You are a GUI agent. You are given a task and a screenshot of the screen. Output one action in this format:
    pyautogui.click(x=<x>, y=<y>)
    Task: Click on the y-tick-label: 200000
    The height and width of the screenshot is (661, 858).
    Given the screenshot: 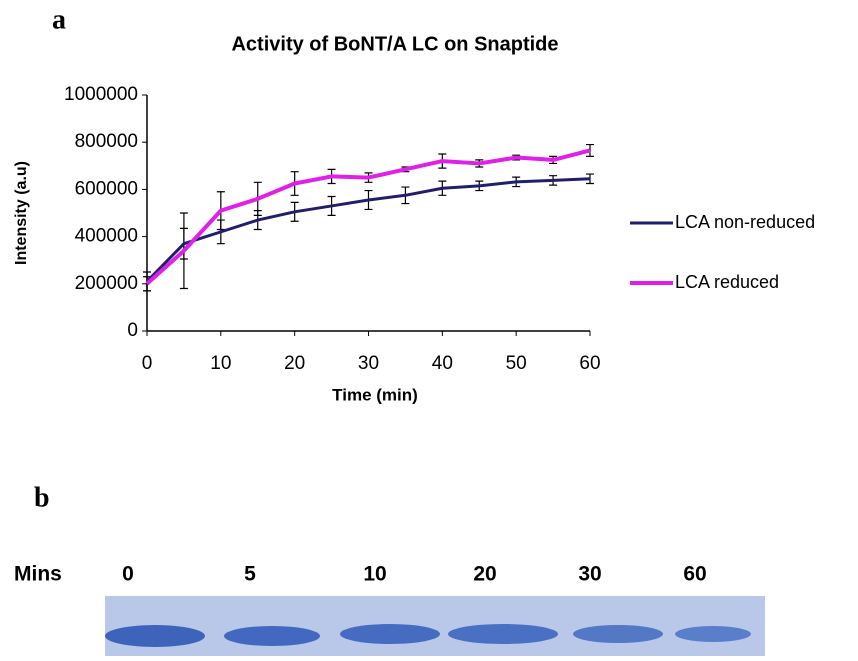 What is the action you would take?
    pyautogui.click(x=106, y=283)
    